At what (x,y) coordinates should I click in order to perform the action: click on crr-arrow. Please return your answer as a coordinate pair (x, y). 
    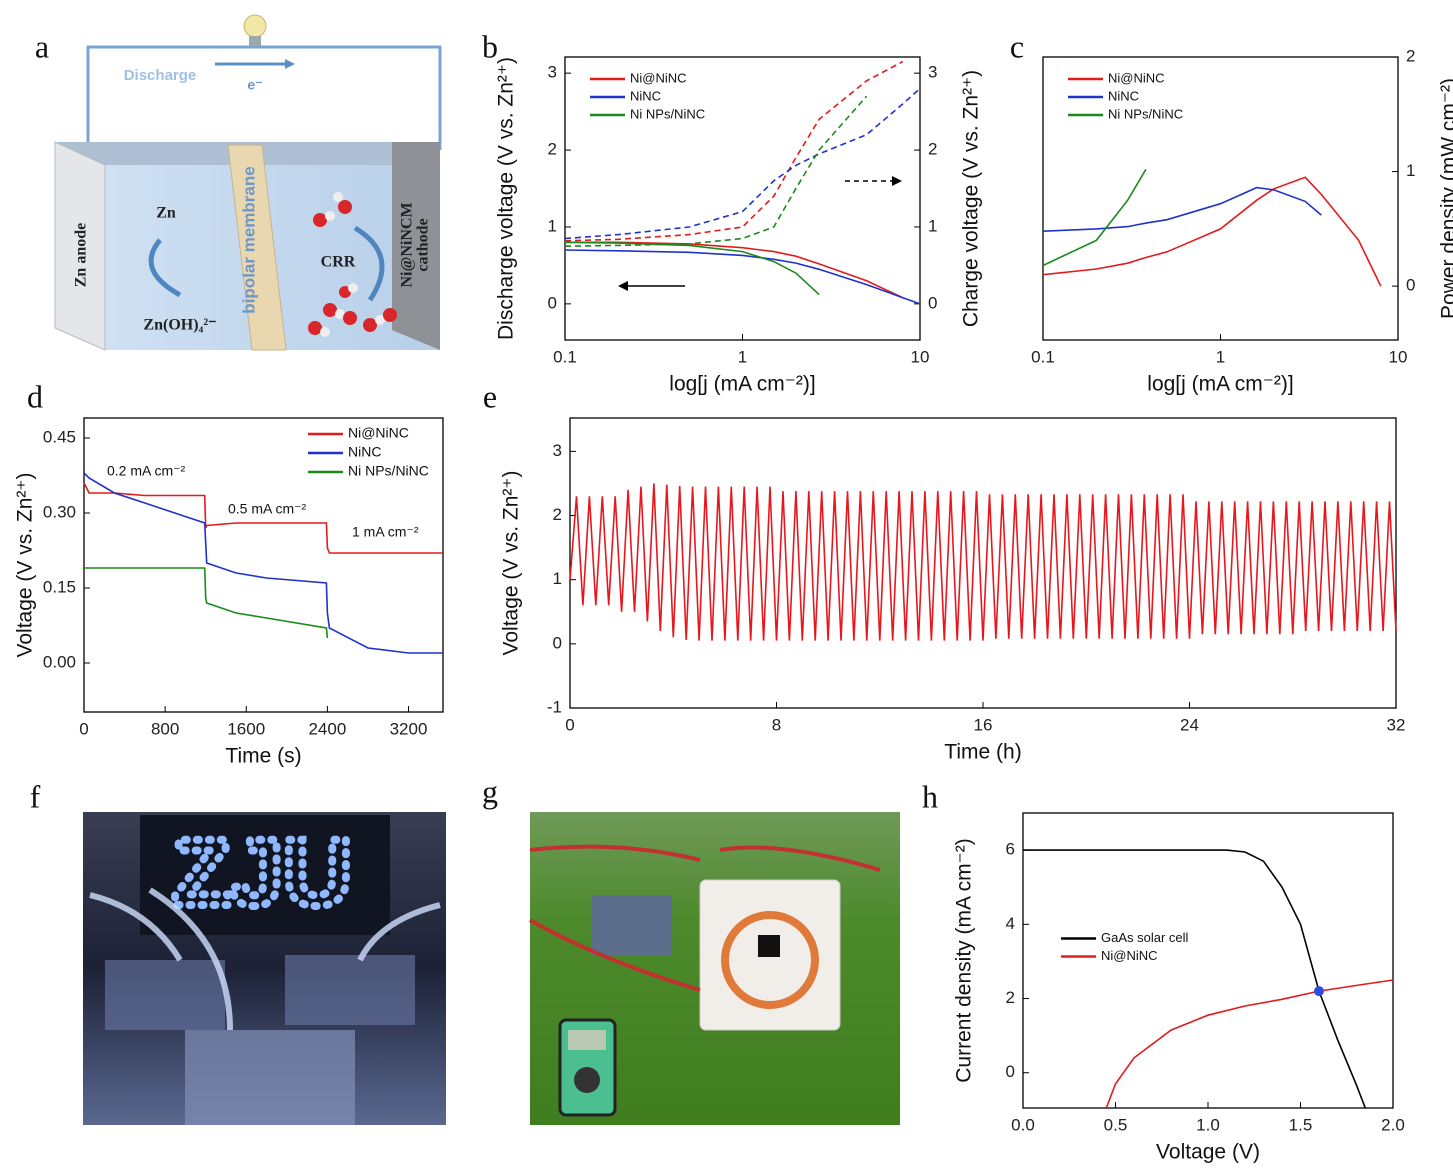
    Looking at the image, I should click on (369, 263).